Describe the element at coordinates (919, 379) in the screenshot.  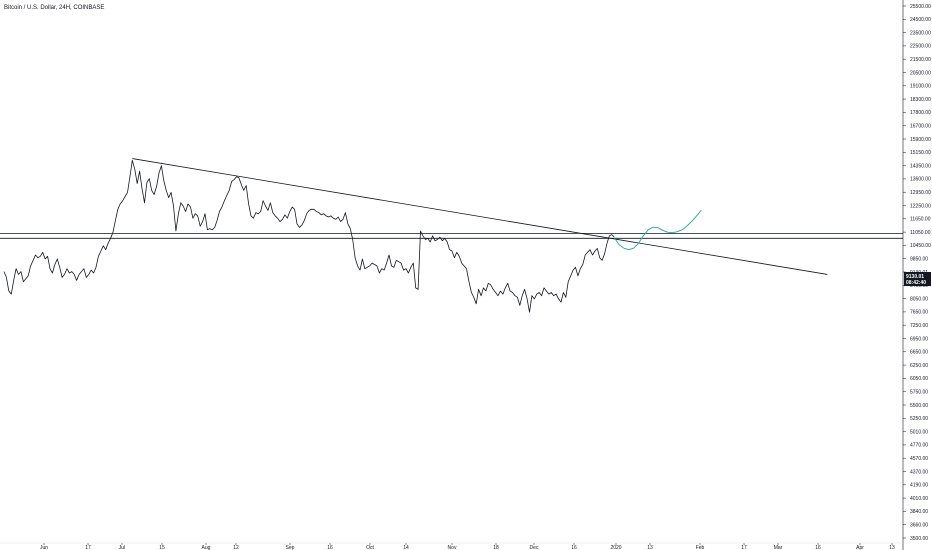
I see `y-tick-label: 6050.00` at that location.